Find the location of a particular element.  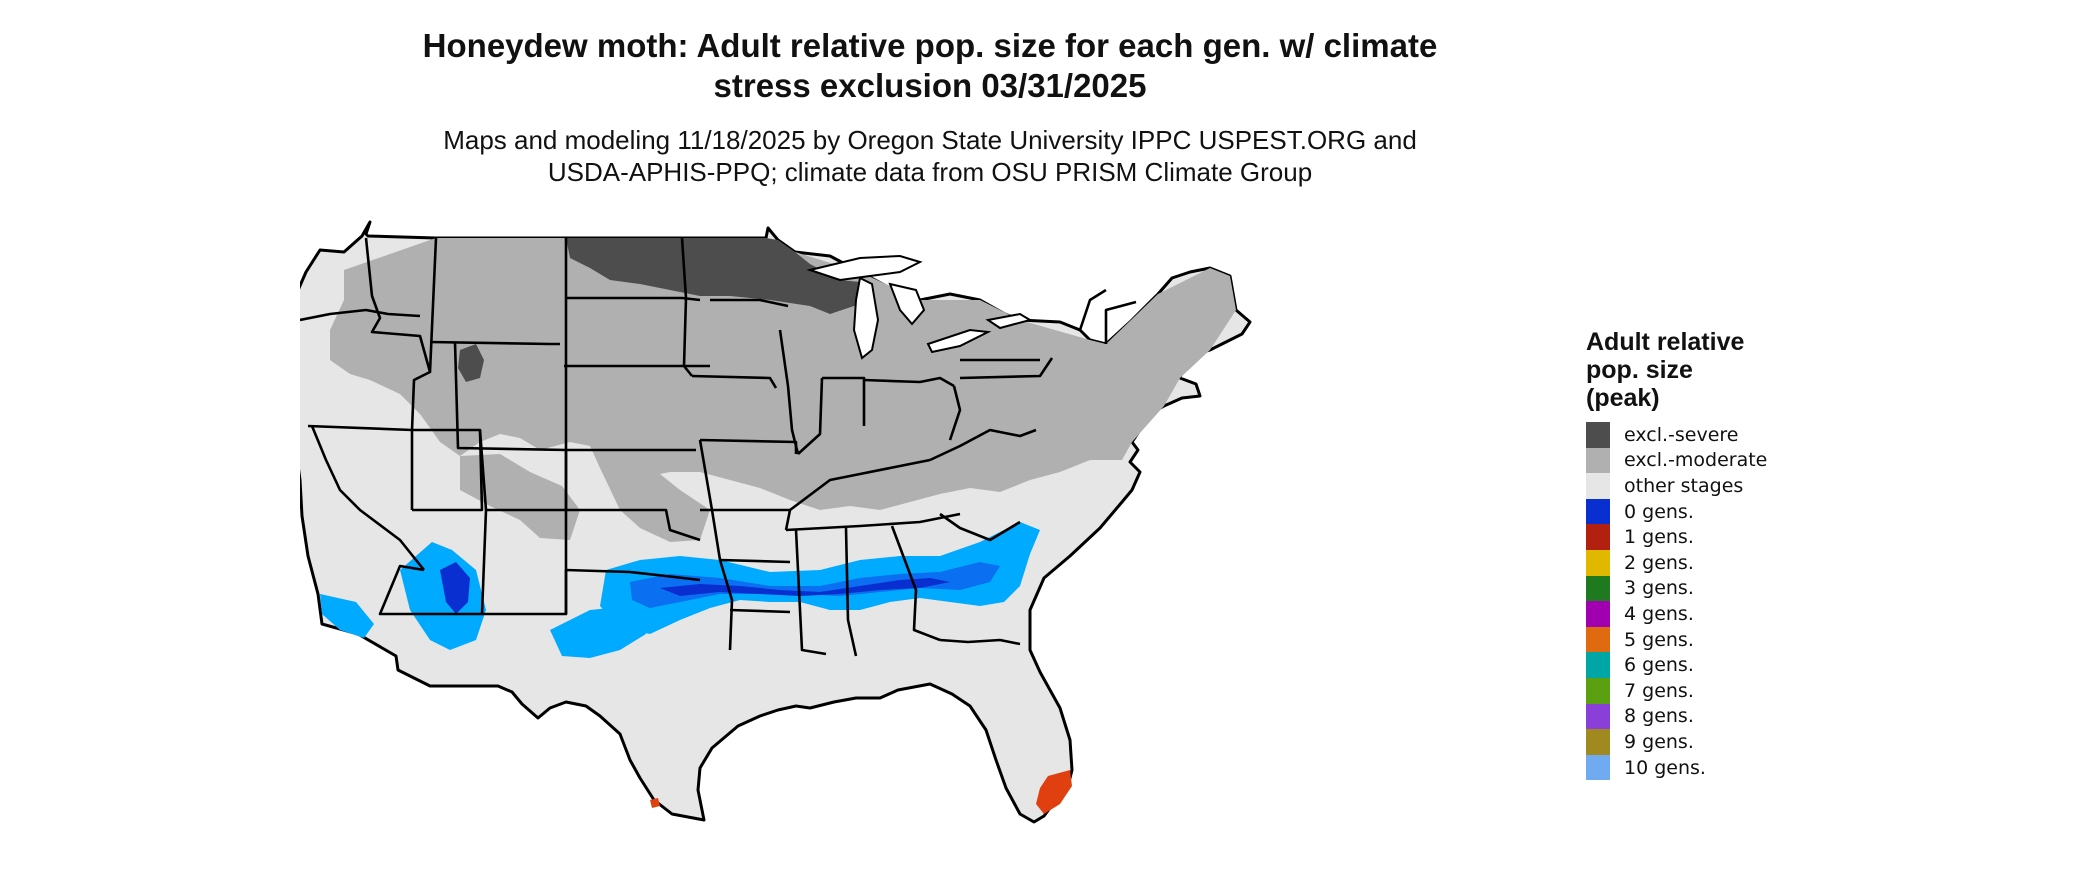

legend-label: 2 gens. is located at coordinates (1659, 562).